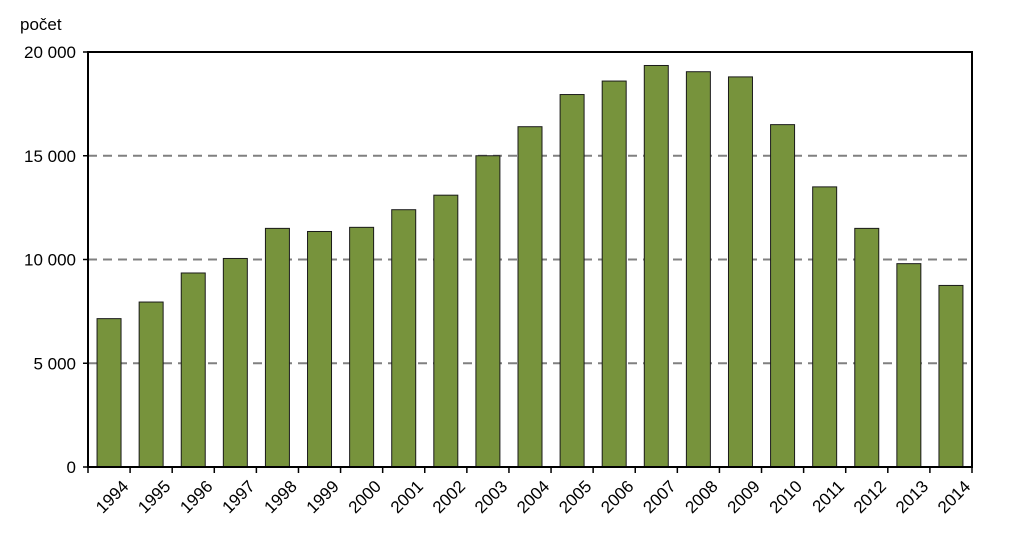  Describe the element at coordinates (404, 338) in the screenshot. I see `bar-2001` at that location.